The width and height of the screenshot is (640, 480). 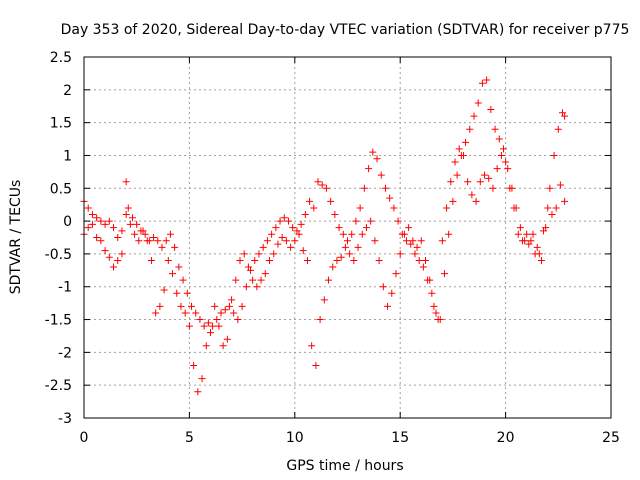 I want to click on y-tick-label: 0, so click(x=67, y=222).